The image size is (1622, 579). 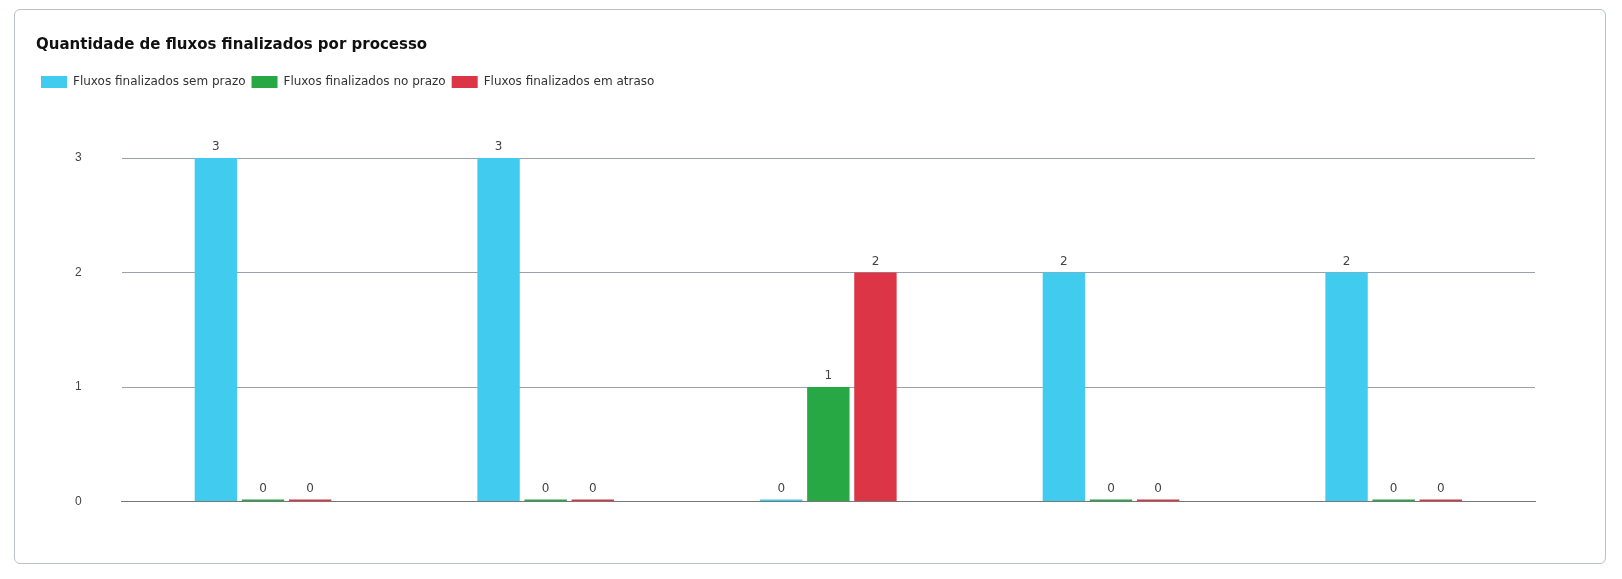 I want to click on legend-label: Fluxos finalizados sem prazo, so click(x=159, y=81).